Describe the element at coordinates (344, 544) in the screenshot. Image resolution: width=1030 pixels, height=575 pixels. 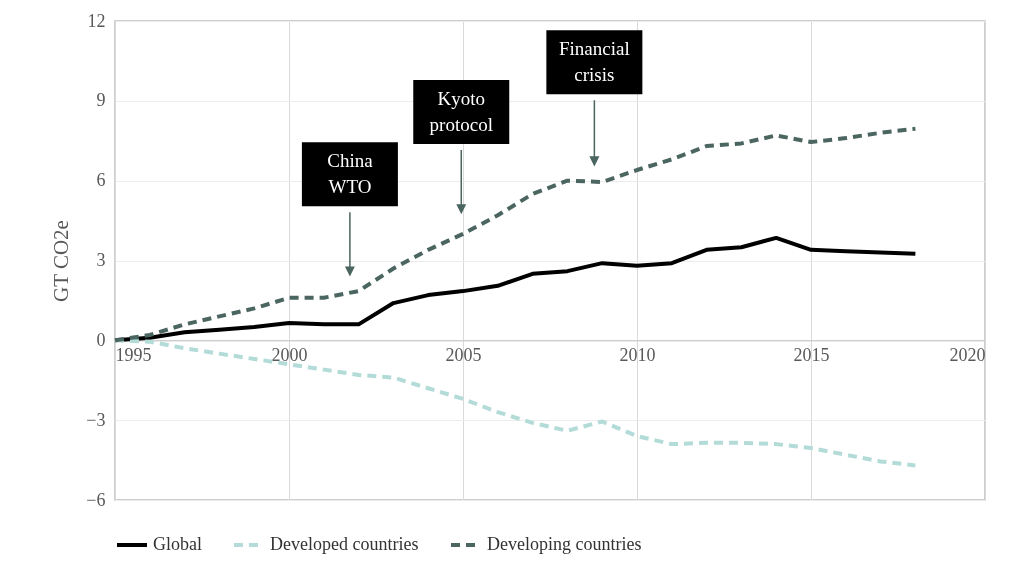
I see `legend-label: Developed countries` at that location.